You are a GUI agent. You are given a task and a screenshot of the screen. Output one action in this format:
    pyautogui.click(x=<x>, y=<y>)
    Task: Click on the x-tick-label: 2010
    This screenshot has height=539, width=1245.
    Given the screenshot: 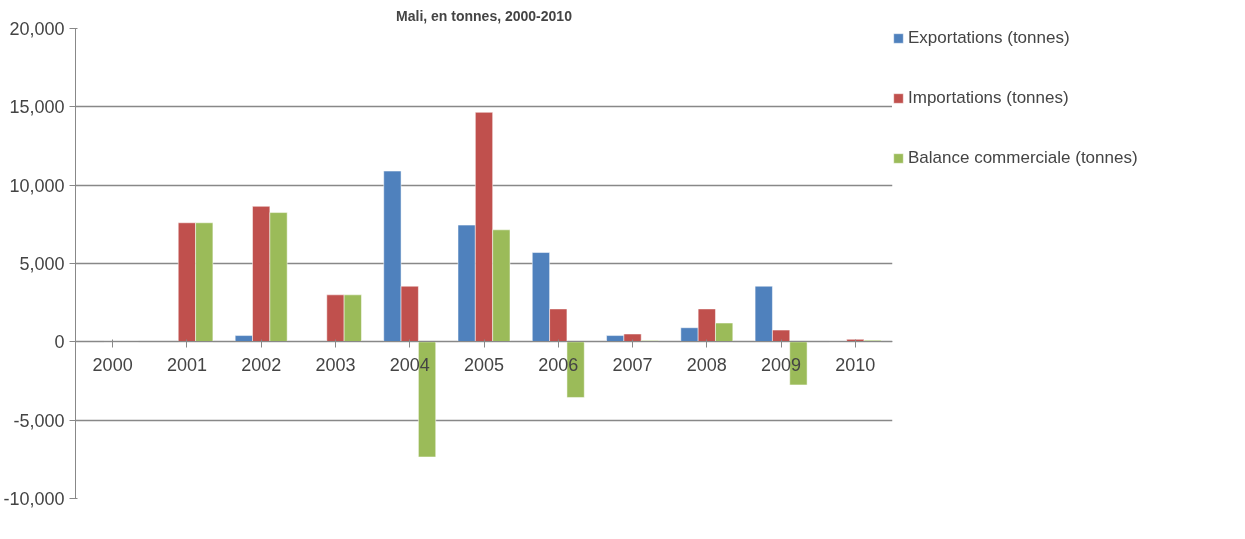 What is the action you would take?
    pyautogui.click(x=855, y=364)
    